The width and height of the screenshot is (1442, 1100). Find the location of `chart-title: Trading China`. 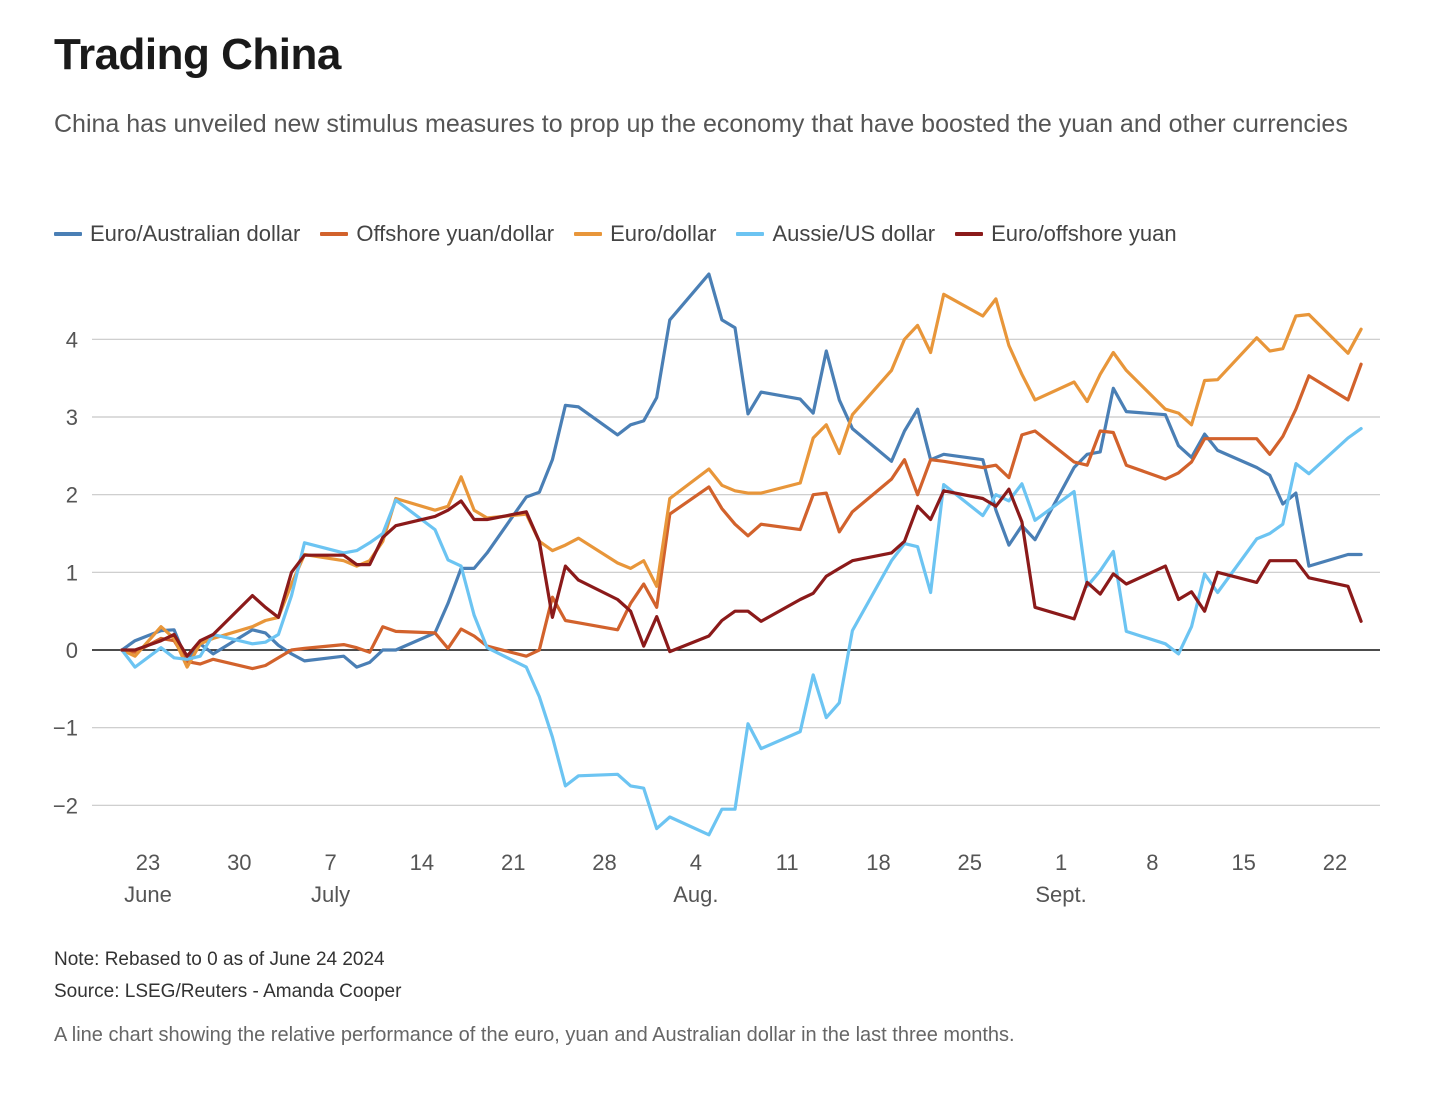

chart-title: Trading China is located at coordinates (197, 54).